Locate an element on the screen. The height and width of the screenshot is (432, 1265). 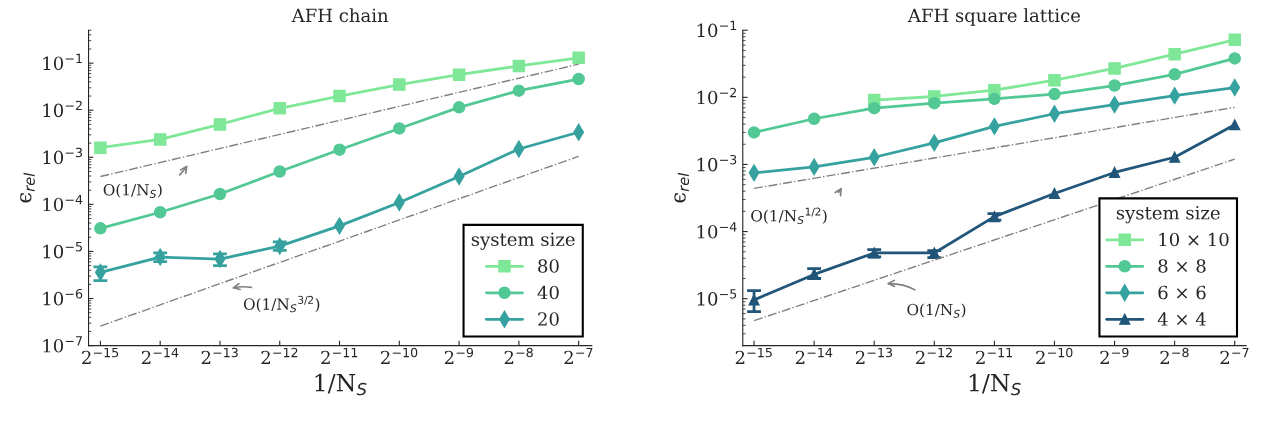
annotation: O(1/N$_{S}$$^{1/2}$) is located at coordinates (789, 215).